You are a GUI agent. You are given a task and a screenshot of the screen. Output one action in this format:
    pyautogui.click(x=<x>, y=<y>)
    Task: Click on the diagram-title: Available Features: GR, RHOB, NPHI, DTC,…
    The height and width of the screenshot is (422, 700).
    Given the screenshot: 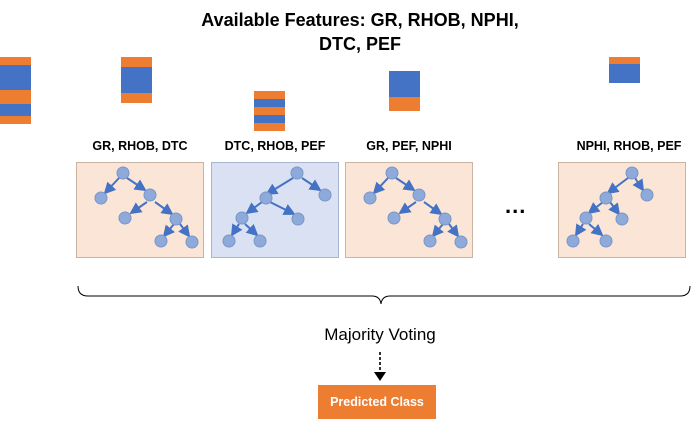 What is the action you would take?
    pyautogui.click(x=360, y=32)
    